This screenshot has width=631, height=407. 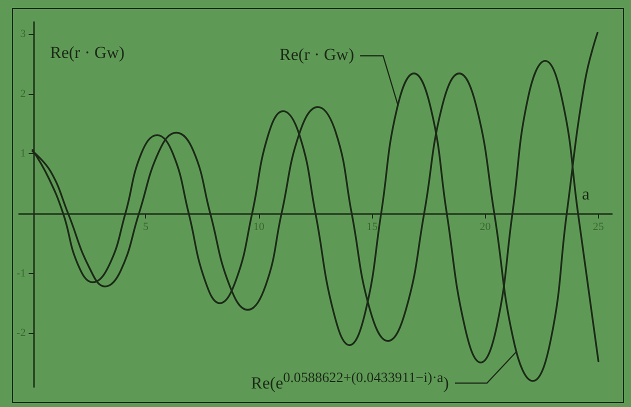 I want to click on annotation: Re(r · Gw), so click(x=317, y=54).